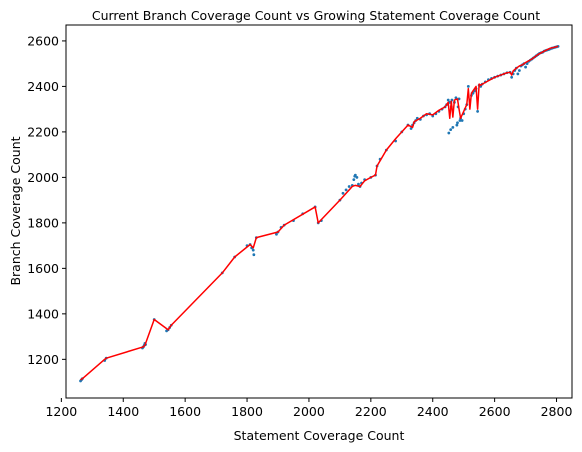 The height and width of the screenshot is (452, 582). I want to click on x-axis-ticks: 1200 1400 1600 1800 2000 2200 2400 2600 2800, so click(308, 408).